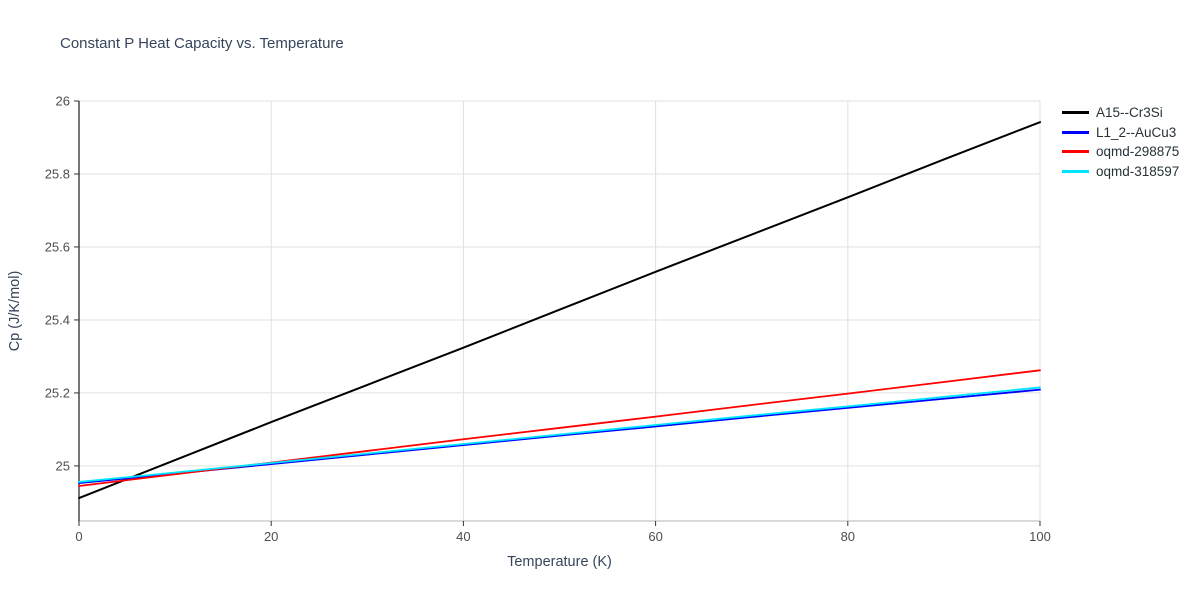 This screenshot has width=1200, height=600. I want to click on legend-label: oqmd-318597, so click(1138, 171).